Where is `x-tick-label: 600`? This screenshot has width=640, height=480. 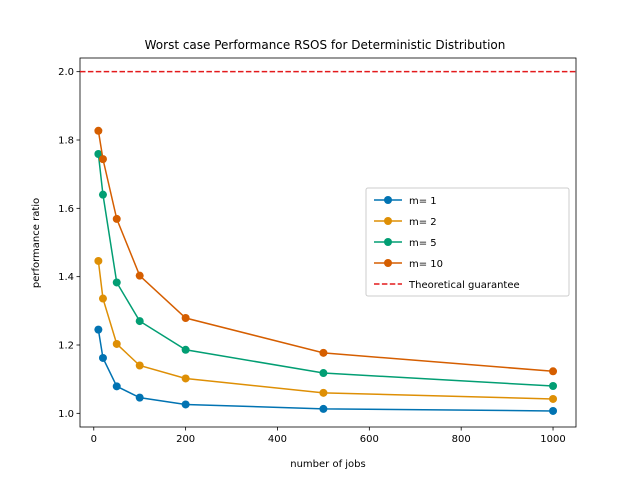
x-tick-label: 600 is located at coordinates (369, 439).